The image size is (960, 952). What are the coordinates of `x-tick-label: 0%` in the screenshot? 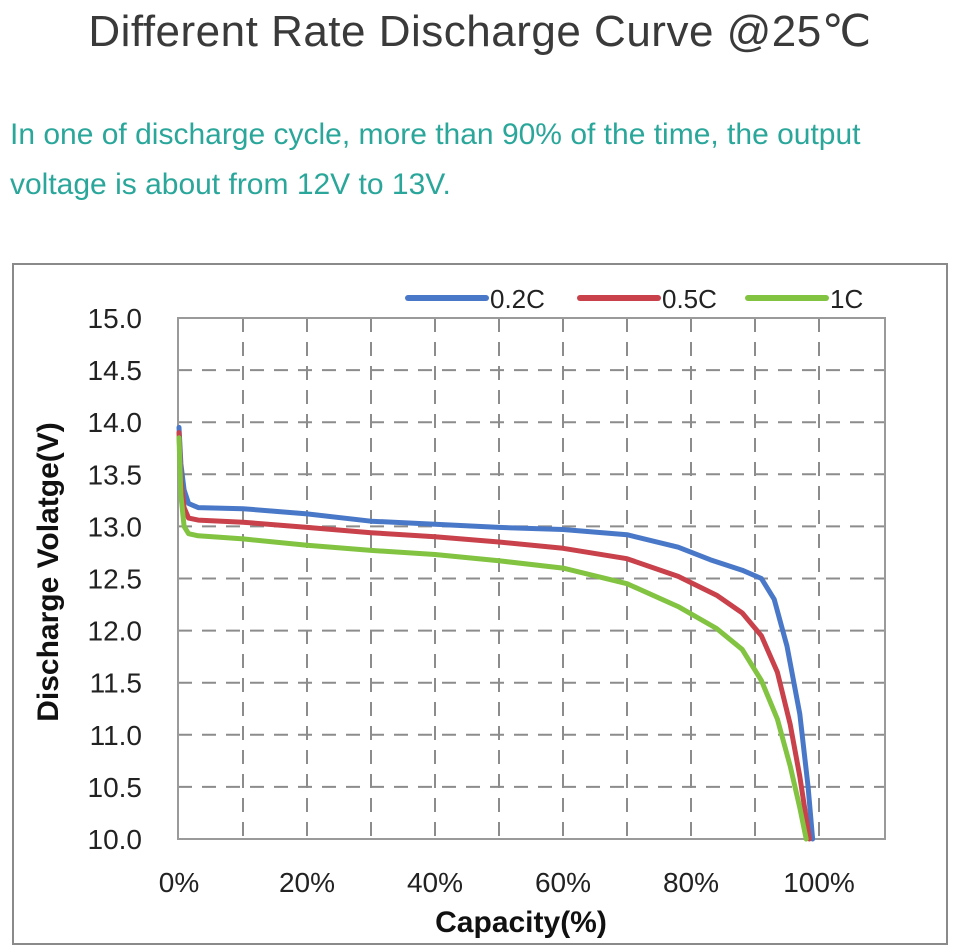 It's located at (179, 882).